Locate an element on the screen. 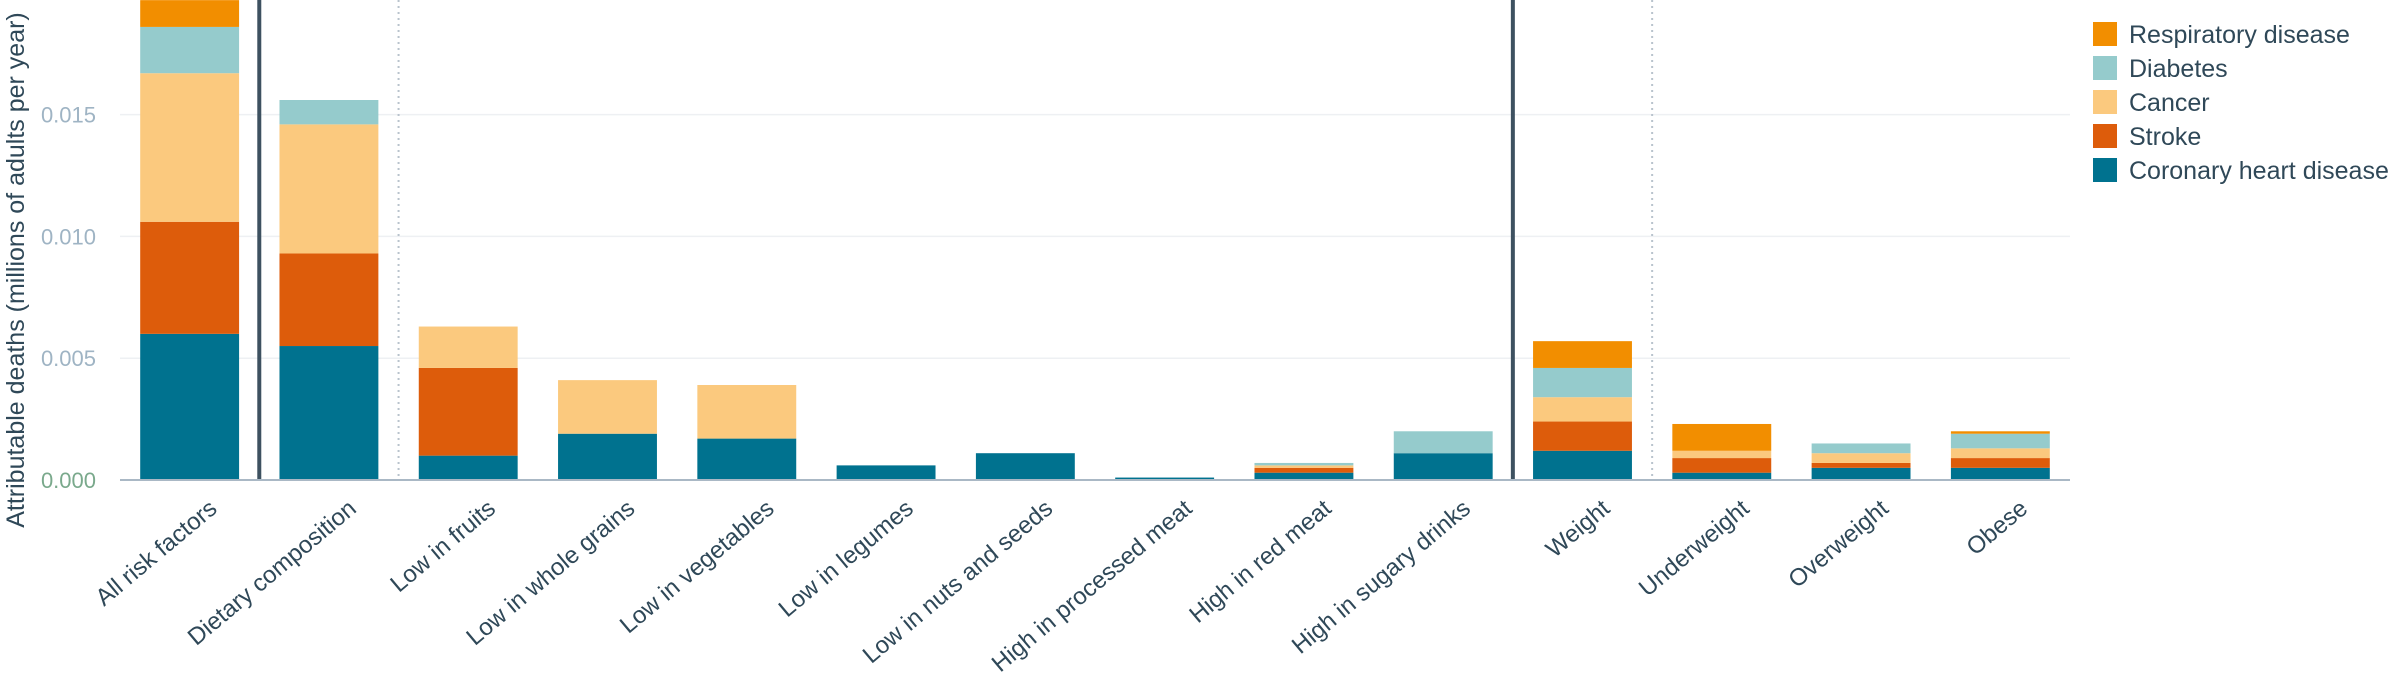 This screenshot has width=2400, height=700. y-tick-label: 0.000 is located at coordinates (68, 480).